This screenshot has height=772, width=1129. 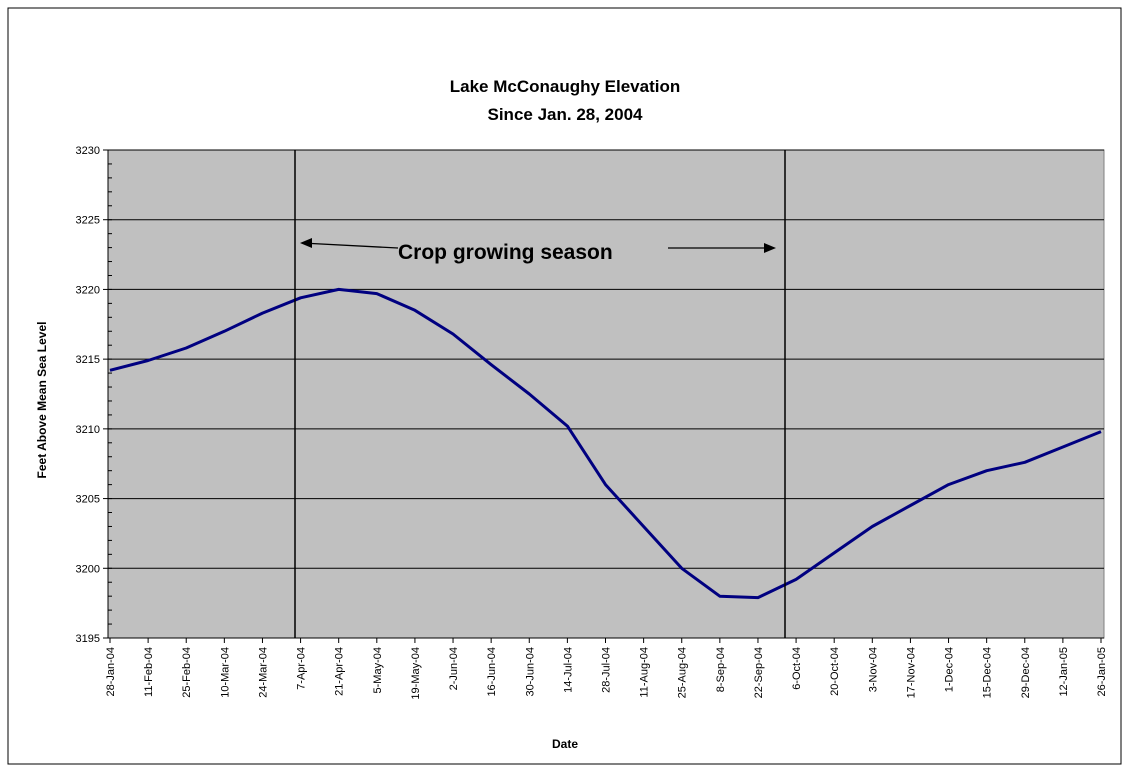 I want to click on y-tick-label: 3195, so click(x=88, y=639).